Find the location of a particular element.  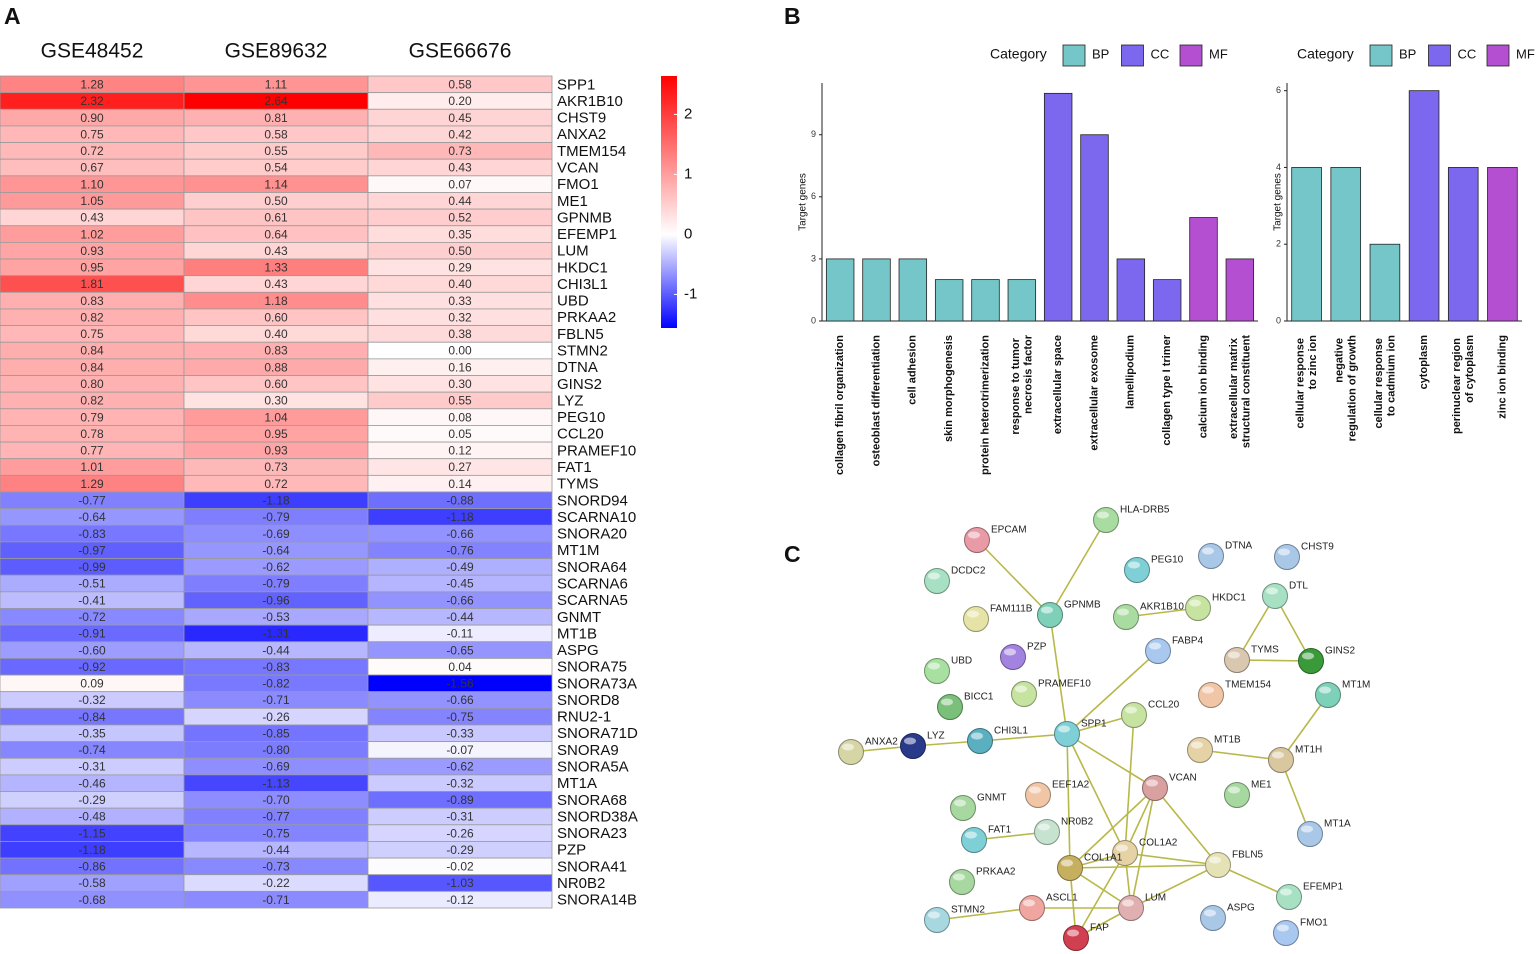

row-label: PZP is located at coordinates (571, 850).